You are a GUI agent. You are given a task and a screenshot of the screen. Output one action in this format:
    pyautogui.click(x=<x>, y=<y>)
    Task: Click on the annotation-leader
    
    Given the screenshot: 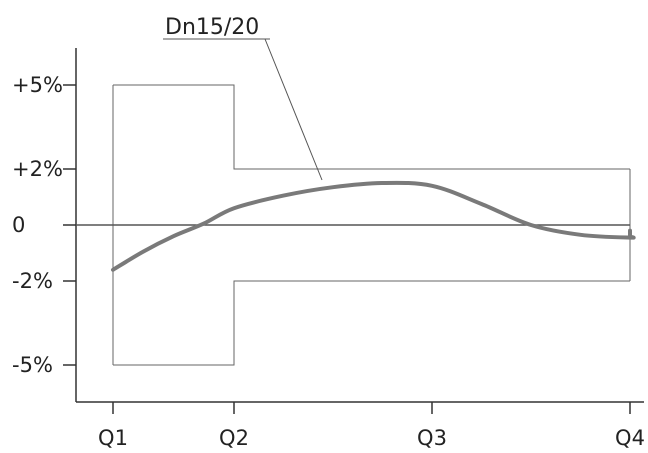 What is the action you would take?
    pyautogui.click(x=293, y=109)
    